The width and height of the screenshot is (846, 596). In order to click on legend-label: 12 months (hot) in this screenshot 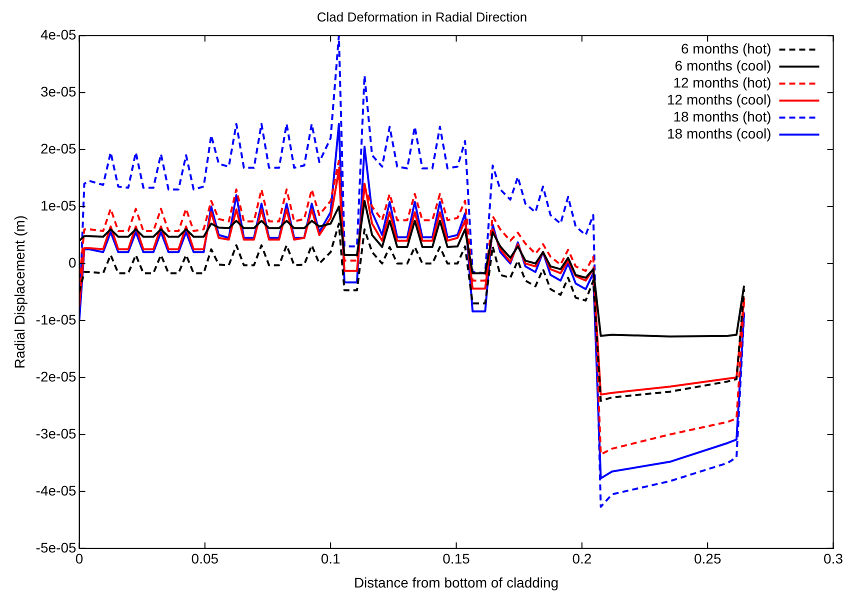, I will do `click(722, 82)`.